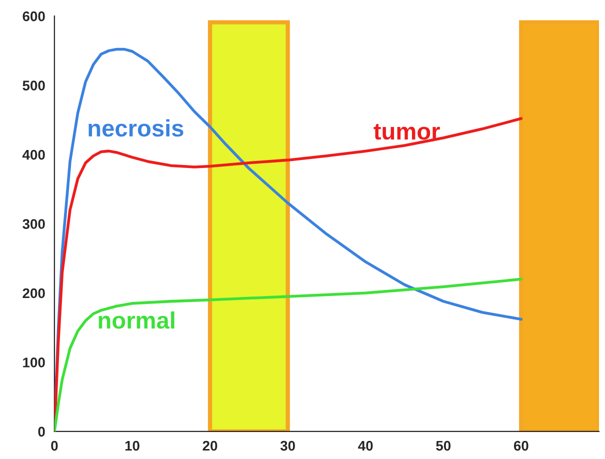  What do you see at coordinates (33, 293) in the screenshot?
I see `y-tick-label: 200` at bounding box center [33, 293].